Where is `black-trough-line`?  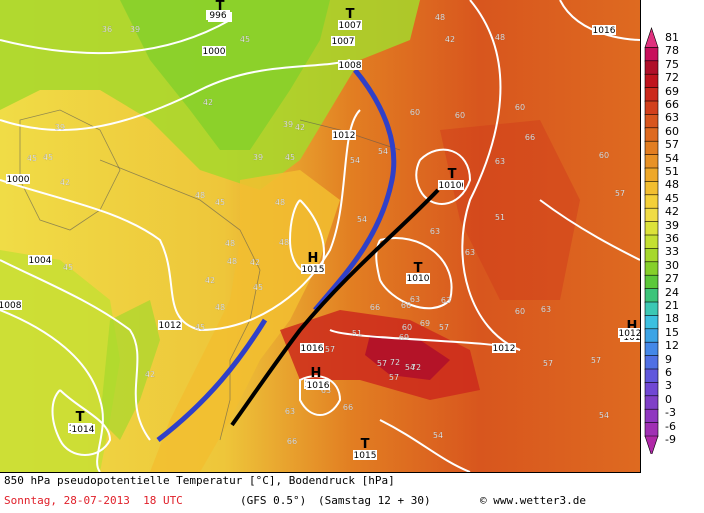
black-trough-line is located at coordinates (335, 307).